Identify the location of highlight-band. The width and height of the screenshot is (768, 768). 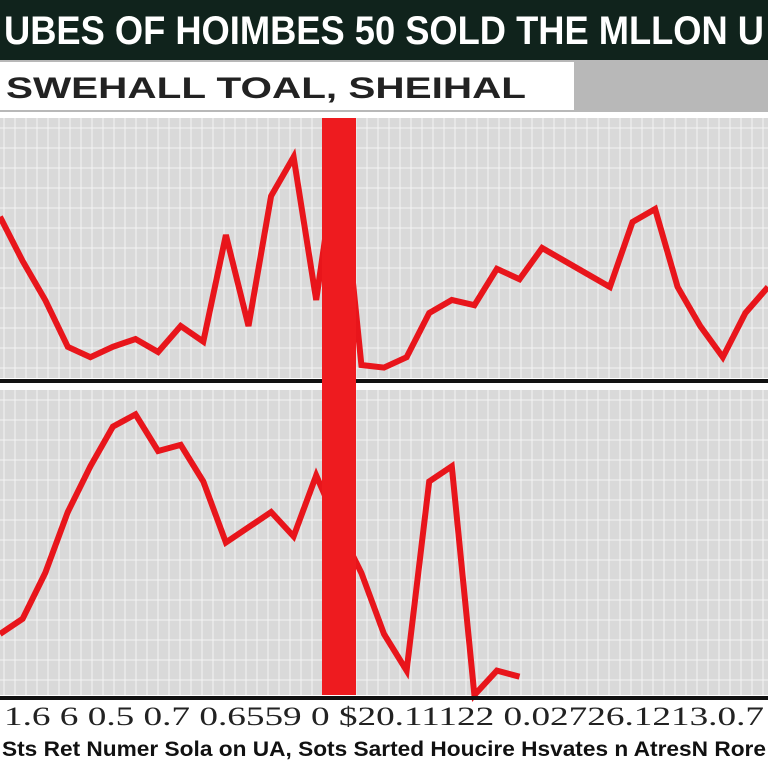
(339, 406).